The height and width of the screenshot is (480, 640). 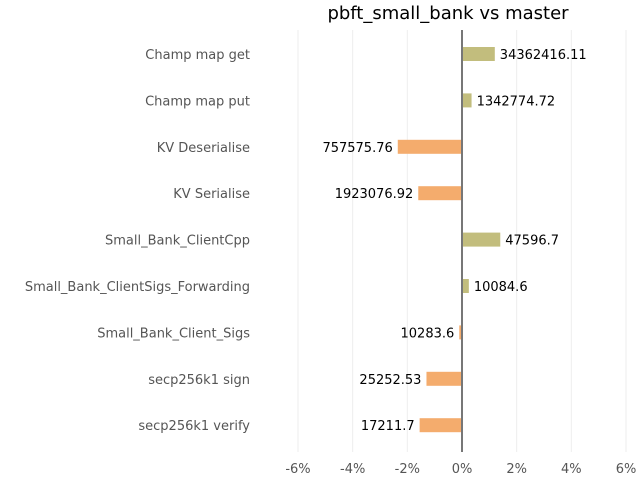 What do you see at coordinates (203, 148) in the screenshot?
I see `category-label: KV Deserialise` at bounding box center [203, 148].